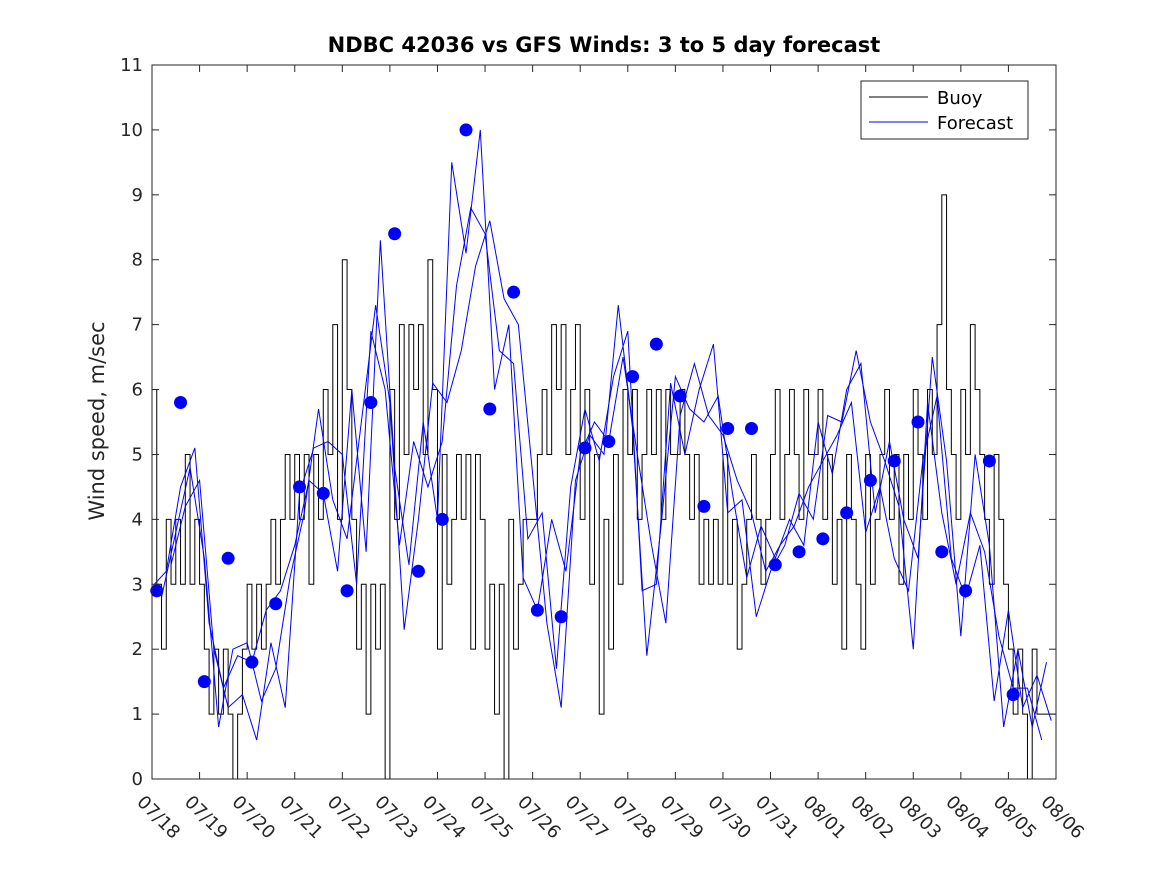 The height and width of the screenshot is (875, 1167). Describe the element at coordinates (137, 714) in the screenshot. I see `y-tick-label: 1` at that location.